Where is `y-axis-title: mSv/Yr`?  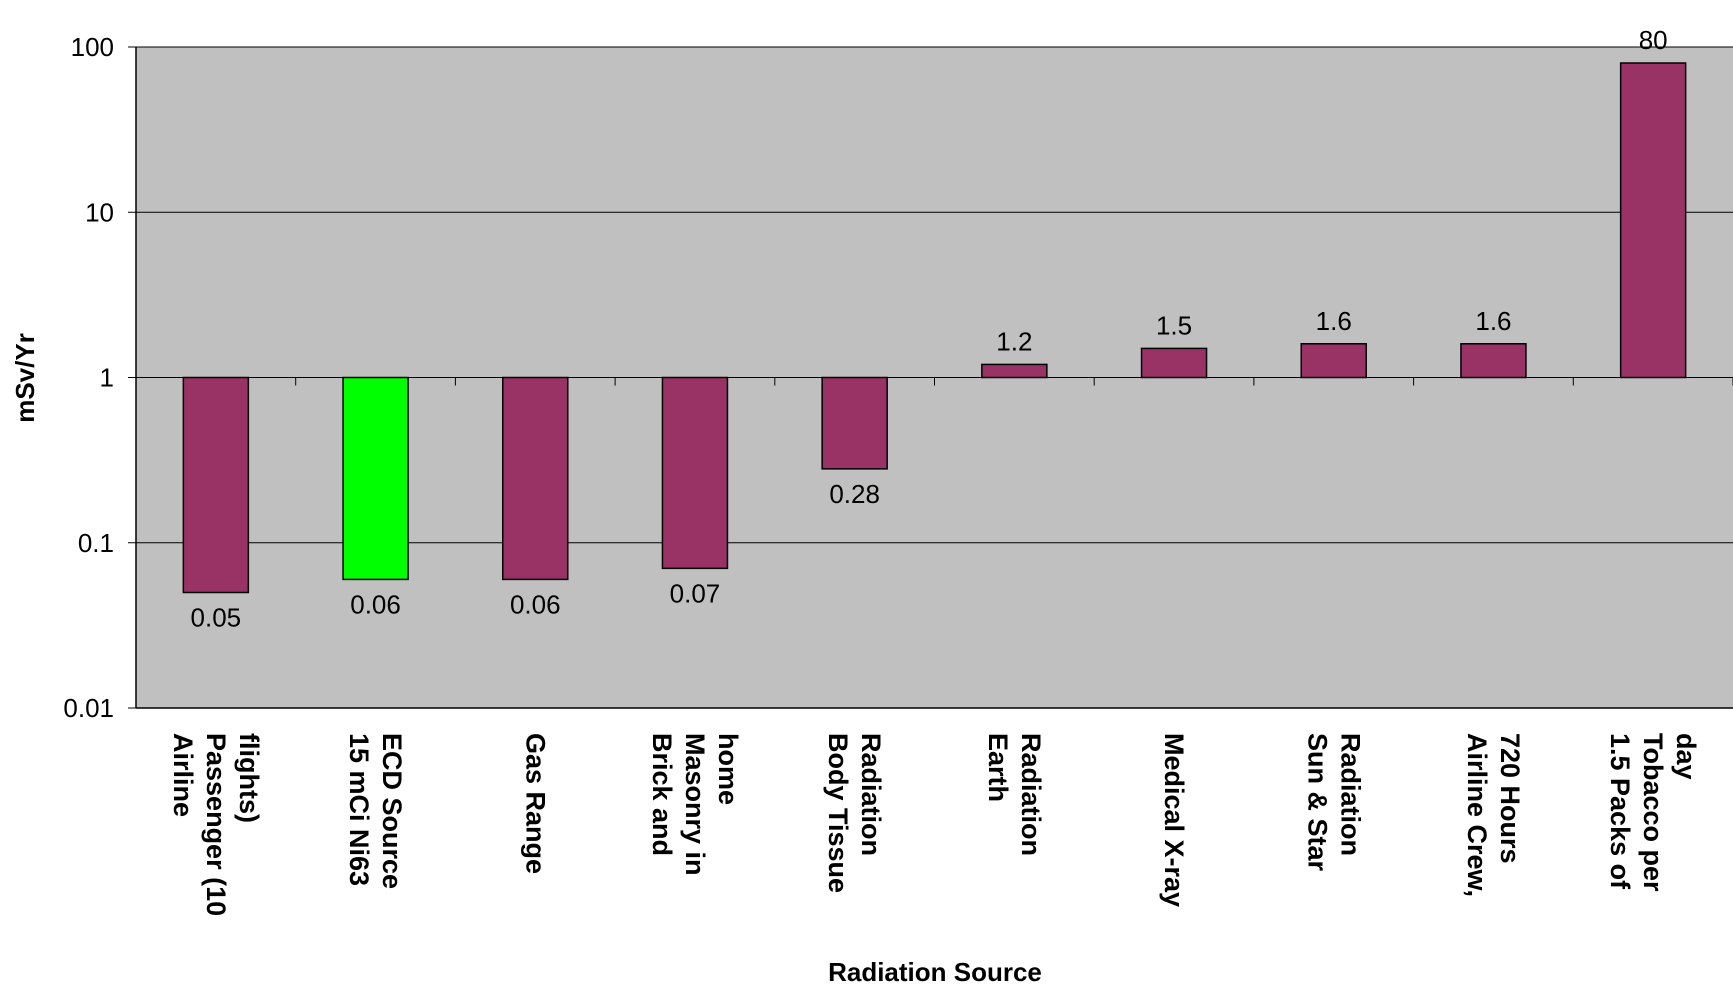
y-axis-title: mSv/Yr is located at coordinates (25, 378).